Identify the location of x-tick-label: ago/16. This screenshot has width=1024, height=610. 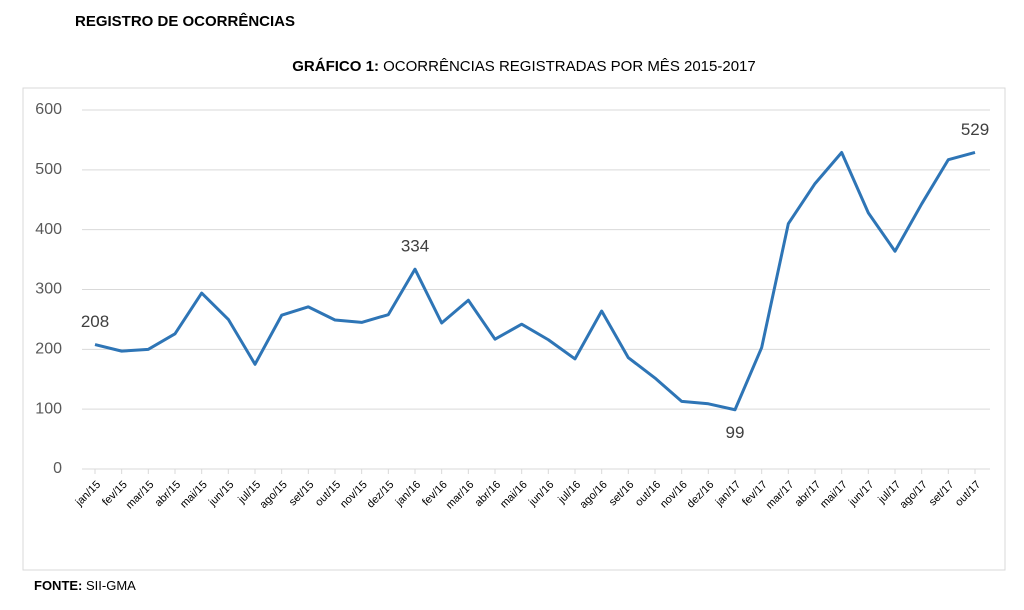
(594, 495).